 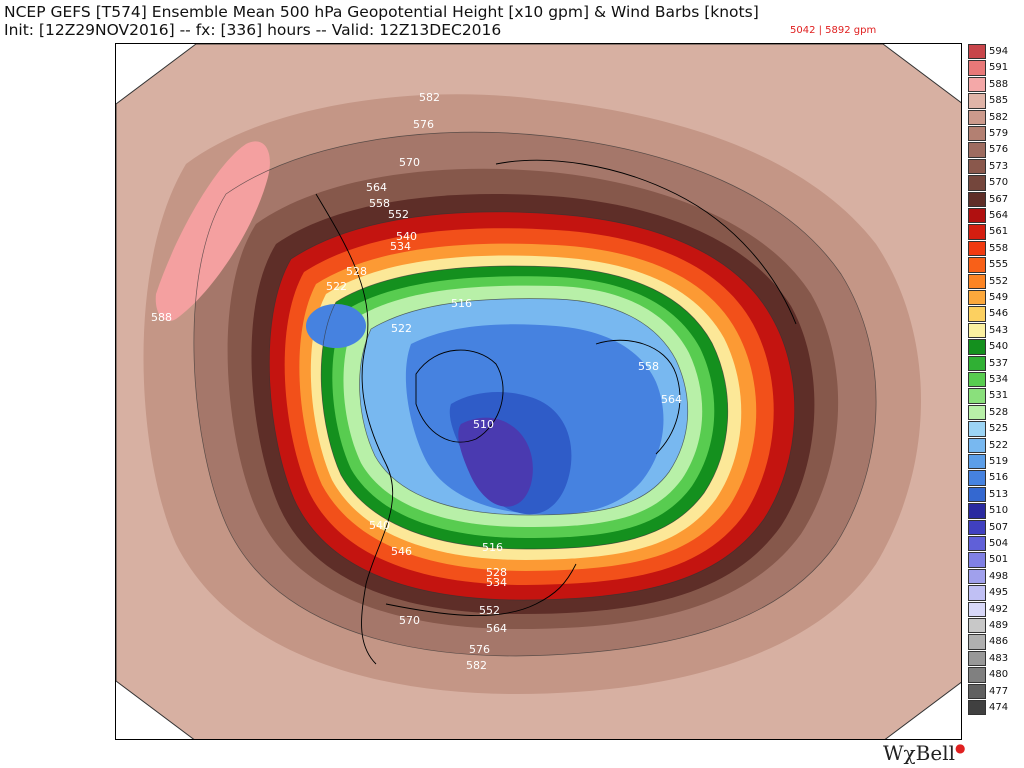 What do you see at coordinates (999, 51) in the screenshot?
I see `legend-label: 594` at bounding box center [999, 51].